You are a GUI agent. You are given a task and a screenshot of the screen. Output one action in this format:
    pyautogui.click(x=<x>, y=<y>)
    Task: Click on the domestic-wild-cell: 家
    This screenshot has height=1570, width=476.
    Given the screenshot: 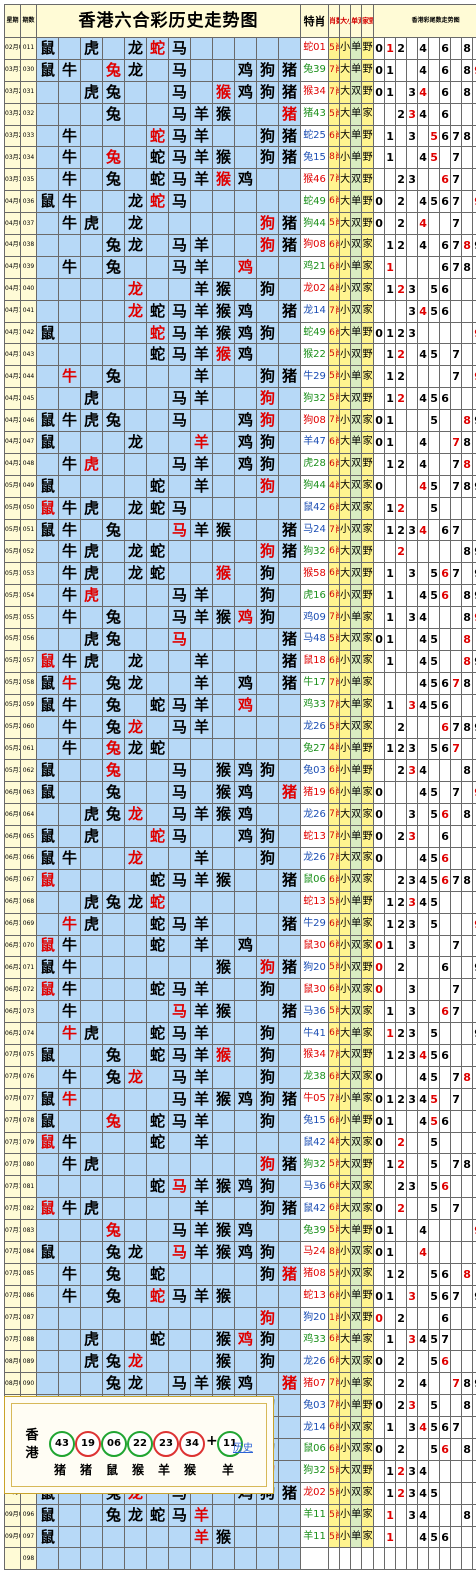 What is the action you would take?
    pyautogui.click(x=368, y=1252)
    